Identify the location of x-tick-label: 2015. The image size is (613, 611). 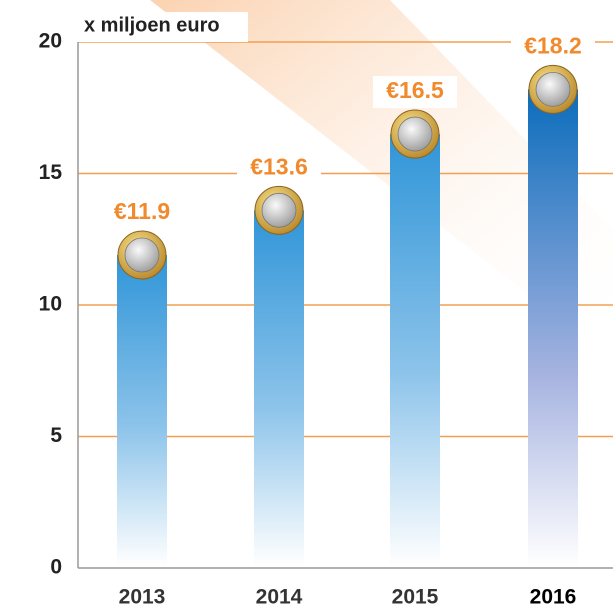
(415, 597).